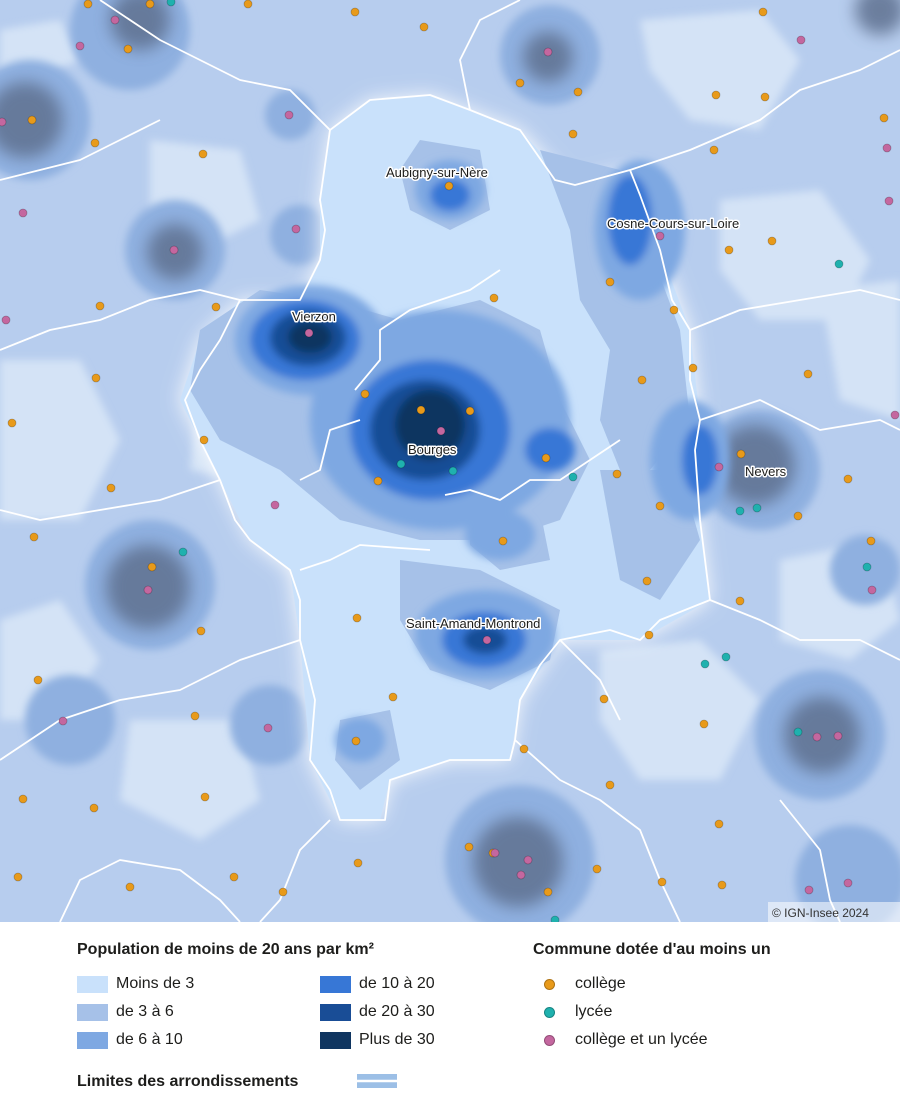  What do you see at coordinates (673, 223) in the screenshot?
I see `city-label-cosne: Cosne-Cours-sur-Loire` at bounding box center [673, 223].